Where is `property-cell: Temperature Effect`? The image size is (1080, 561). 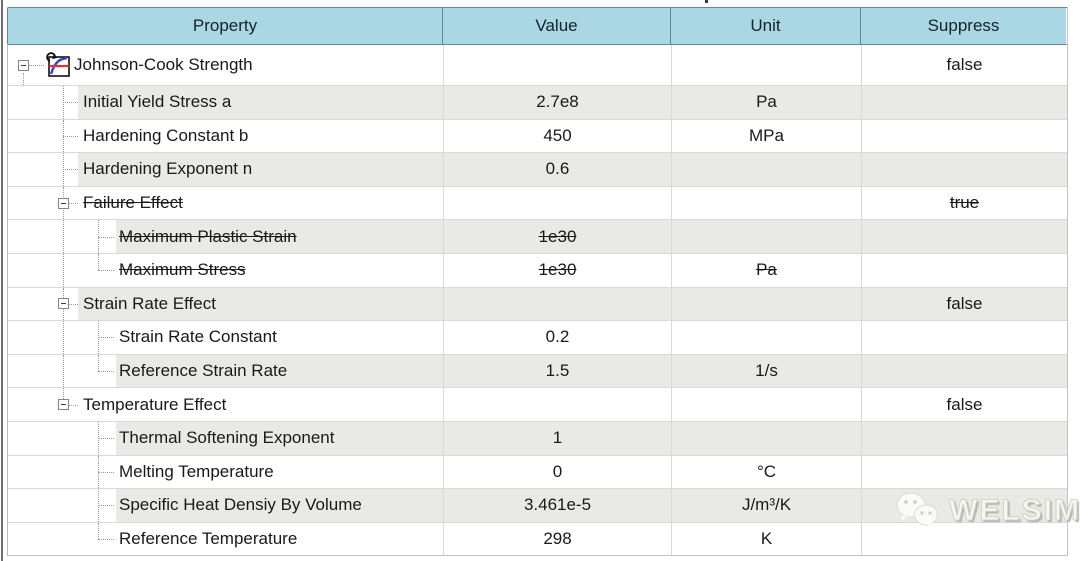 property-cell: Temperature Effect is located at coordinates (226, 404).